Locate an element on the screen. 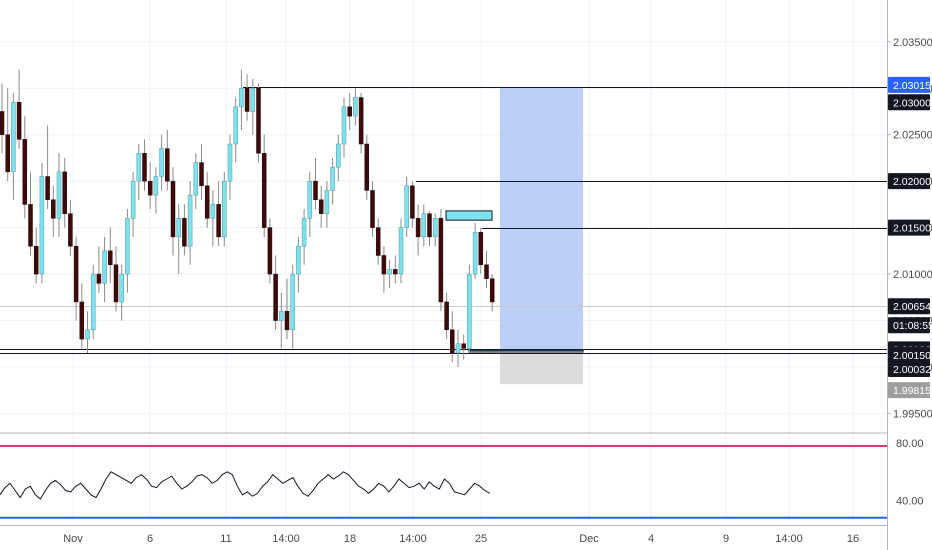 The width and height of the screenshot is (932, 550). tag-level-2-00150: 2.00150 is located at coordinates (912, 356).